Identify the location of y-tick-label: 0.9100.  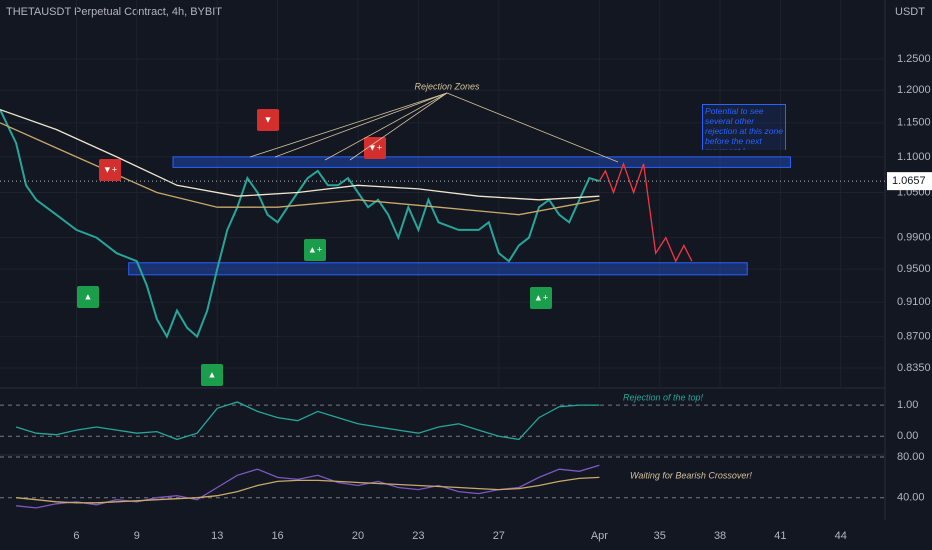
(914, 302).